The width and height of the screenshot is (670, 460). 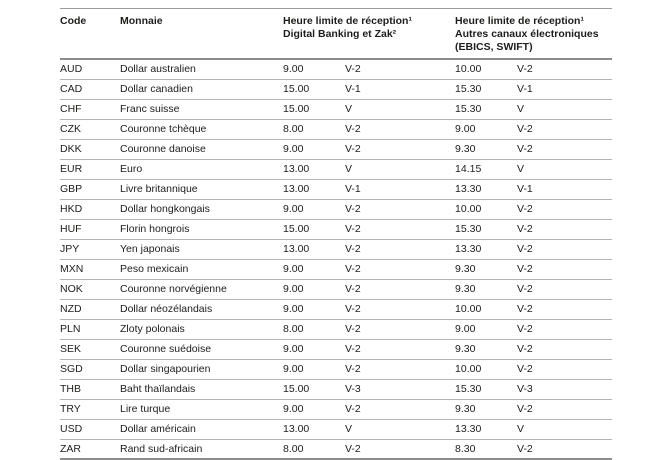 What do you see at coordinates (90, 269) in the screenshot?
I see `cell-currency-code: MXN` at bounding box center [90, 269].